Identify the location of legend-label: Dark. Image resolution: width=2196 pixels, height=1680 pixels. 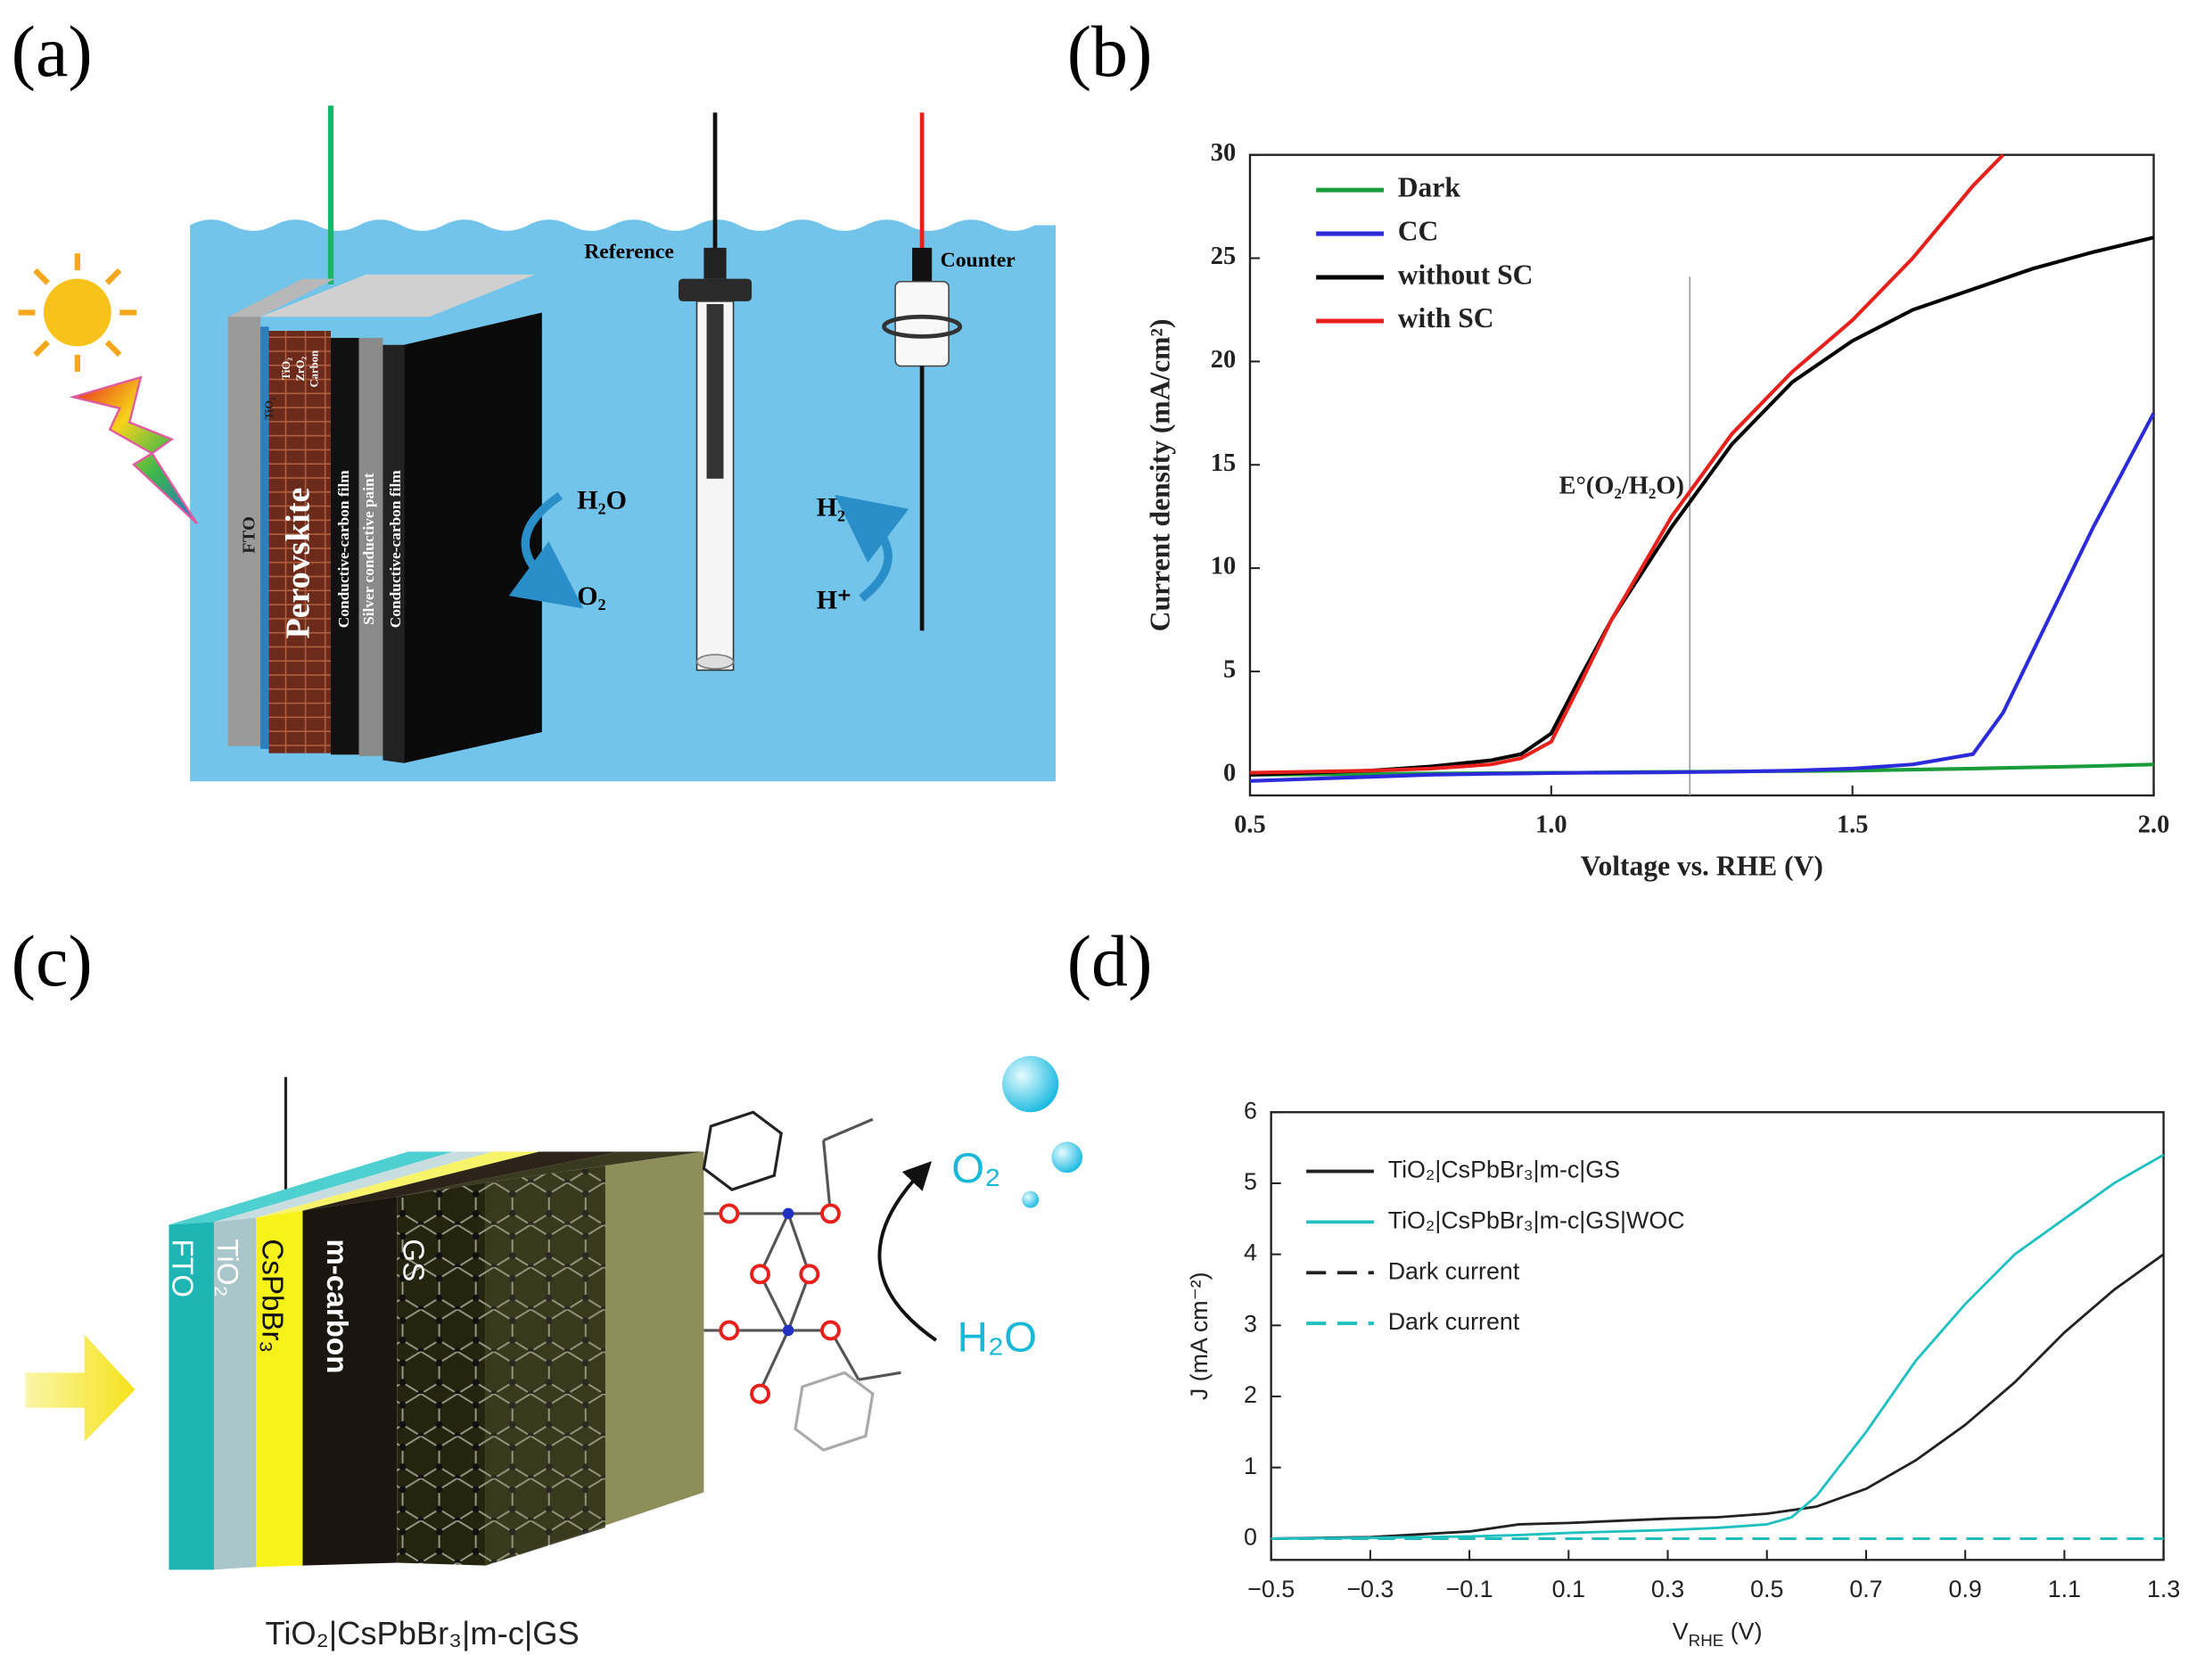
(1429, 186).